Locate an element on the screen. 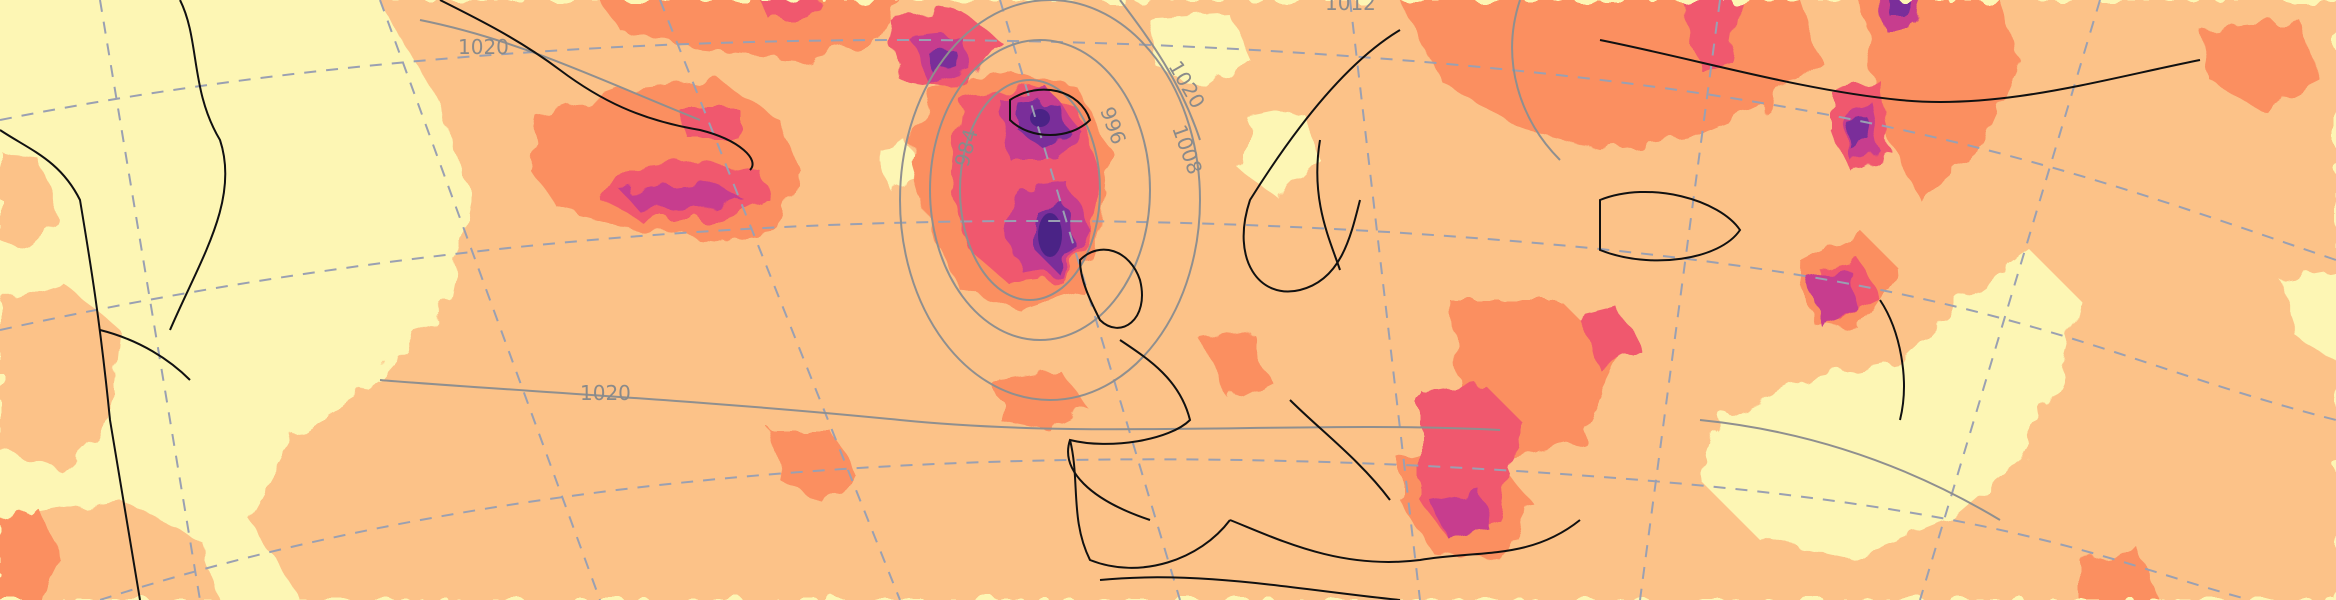 This screenshot has height=600, width=2336. coast-greenland is located at coordinates (596, 85).